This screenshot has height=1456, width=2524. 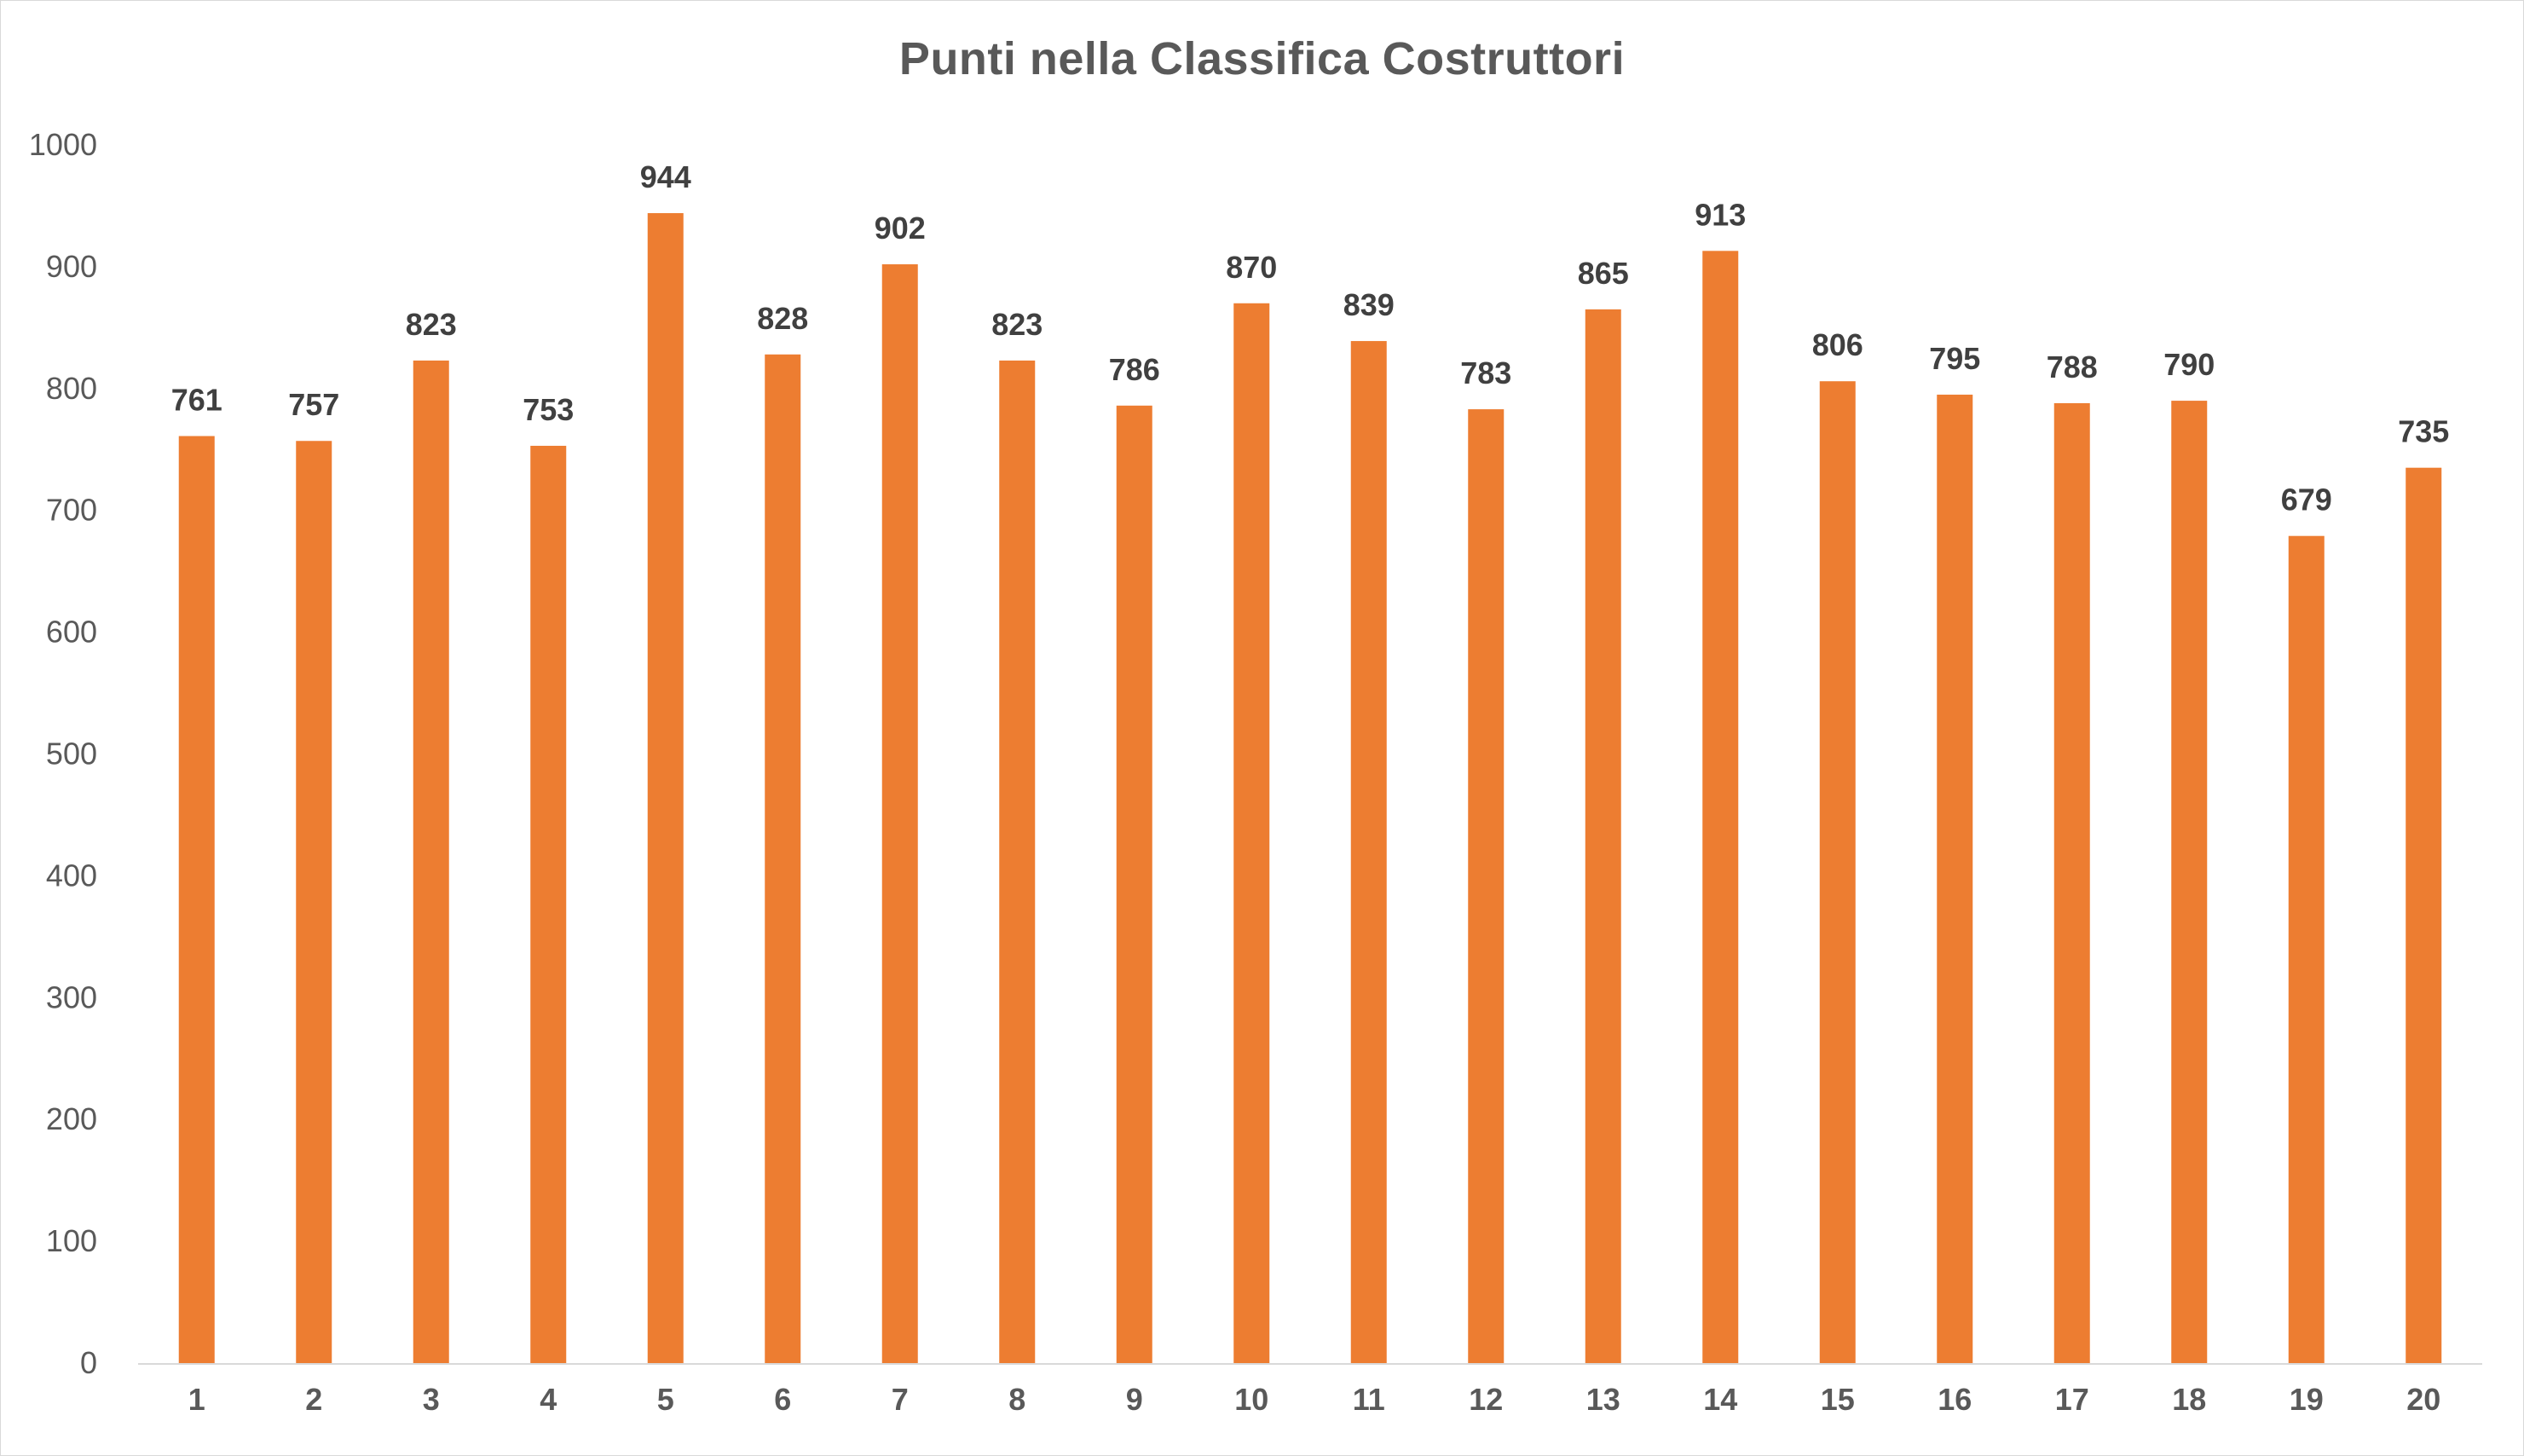 I want to click on x-tick-label: 9, so click(x=1134, y=1399).